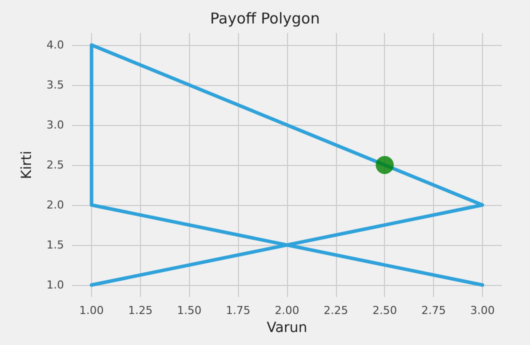  Describe the element at coordinates (55, 85) in the screenshot. I see `y-tick-label: 3.5` at that location.